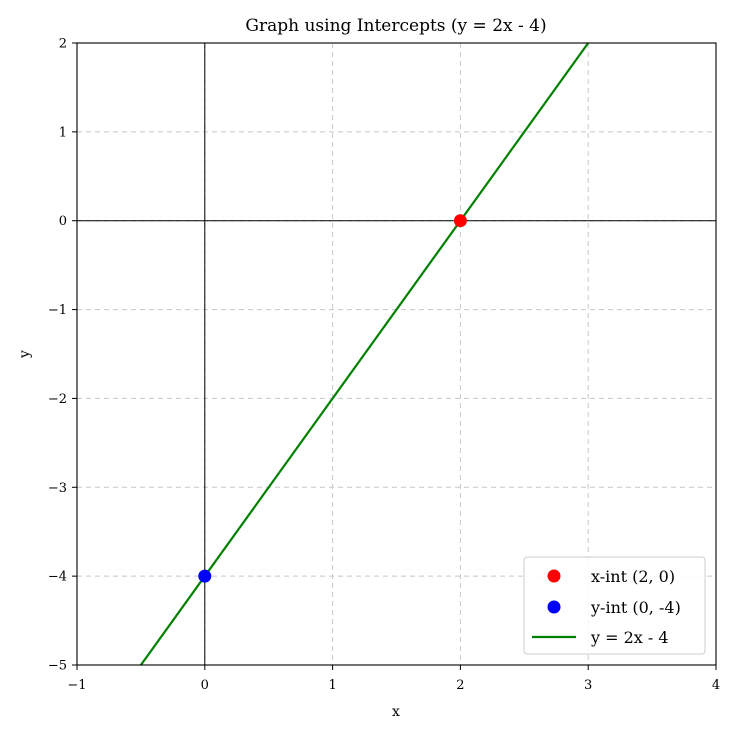  I want to click on legend: x-int (2, 0) y-int (0, -4) y = 2x - 4, so click(614, 605).